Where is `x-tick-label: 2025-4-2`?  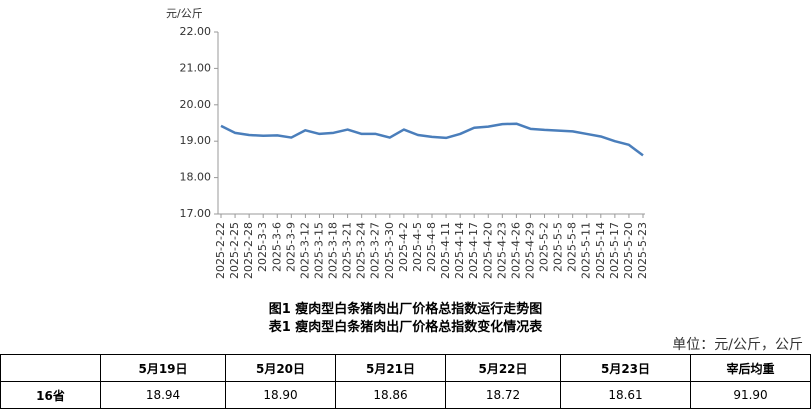
x-tick-label: 2025-4-2 is located at coordinates (403, 247).